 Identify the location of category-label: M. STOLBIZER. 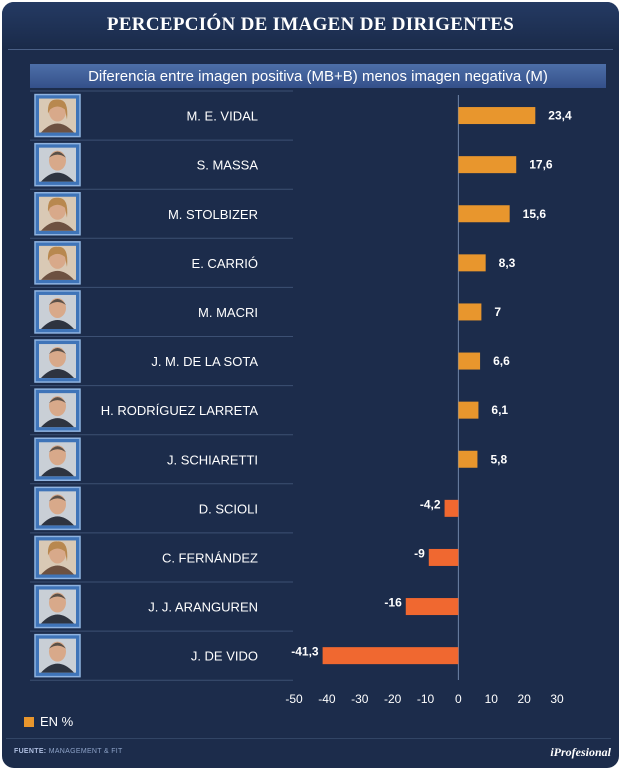
(213, 214).